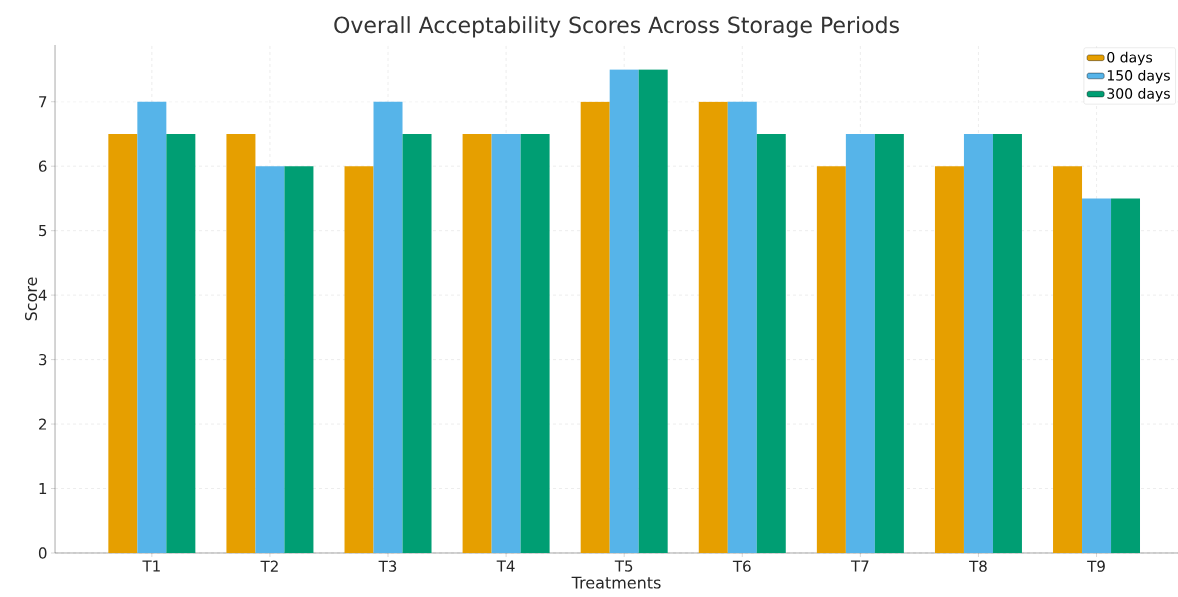 Image resolution: width=1178 pixels, height=597 pixels. Describe the element at coordinates (616, 582) in the screenshot. I see `x-axis-title: Treatments` at that location.